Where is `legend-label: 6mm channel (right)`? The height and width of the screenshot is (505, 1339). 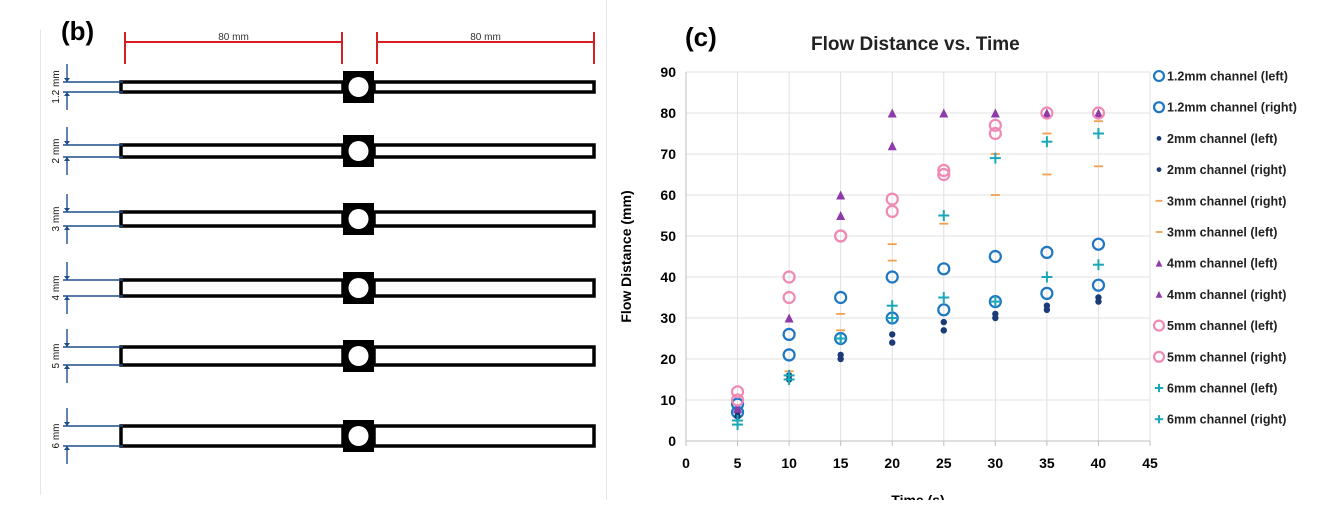 legend-label: 6mm channel (right) is located at coordinates (1226, 420).